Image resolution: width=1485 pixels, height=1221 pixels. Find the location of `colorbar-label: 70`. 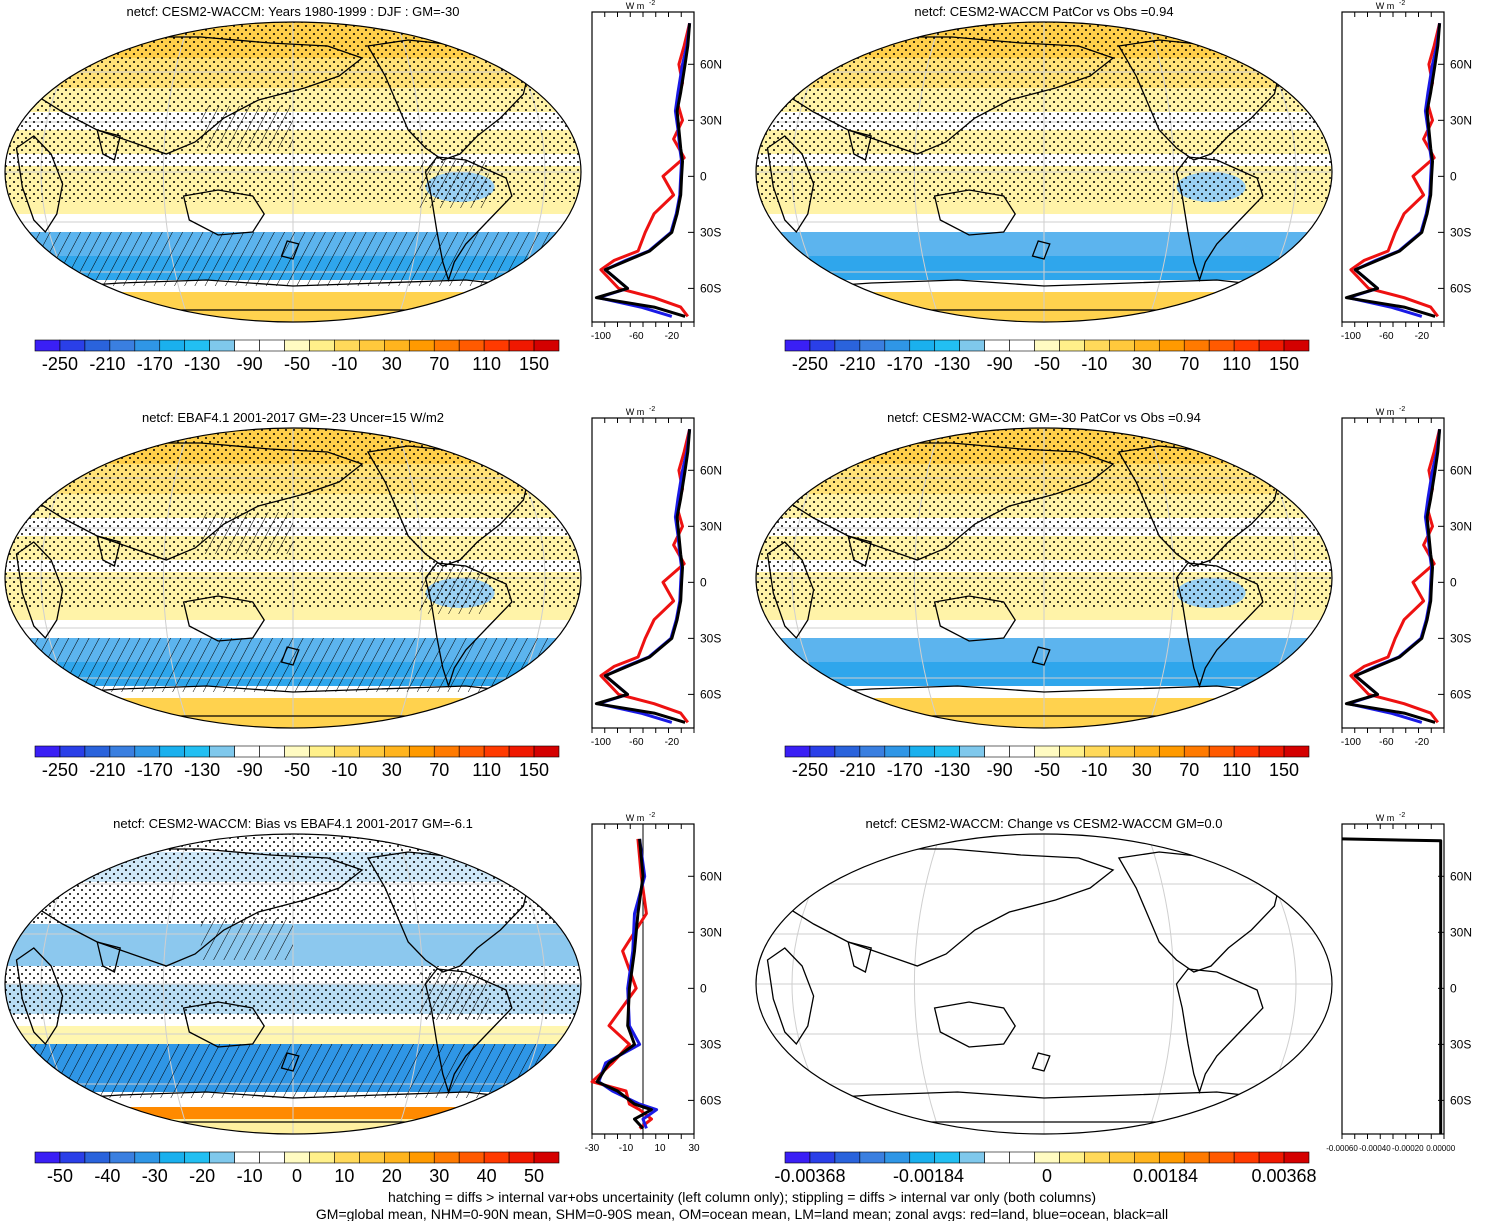

colorbar-label: 70 is located at coordinates (439, 364).